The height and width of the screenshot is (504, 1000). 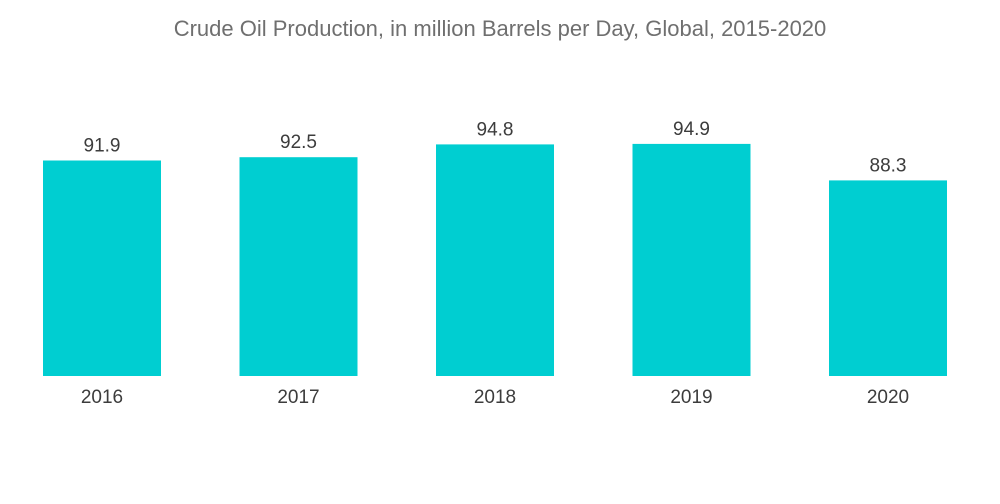 What do you see at coordinates (298, 266) in the screenshot?
I see `bar-2017` at bounding box center [298, 266].